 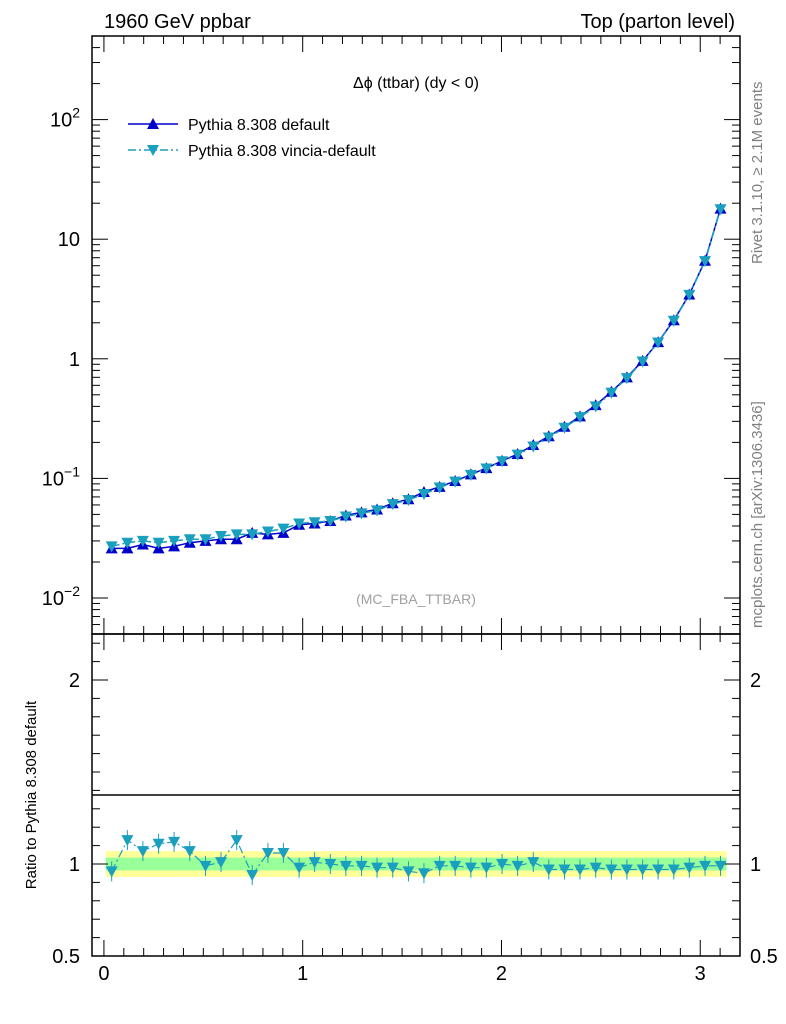 What do you see at coordinates (416, 83) in the screenshot?
I see `main-title: Δϕ (ttbar) (dy < 0)` at bounding box center [416, 83].